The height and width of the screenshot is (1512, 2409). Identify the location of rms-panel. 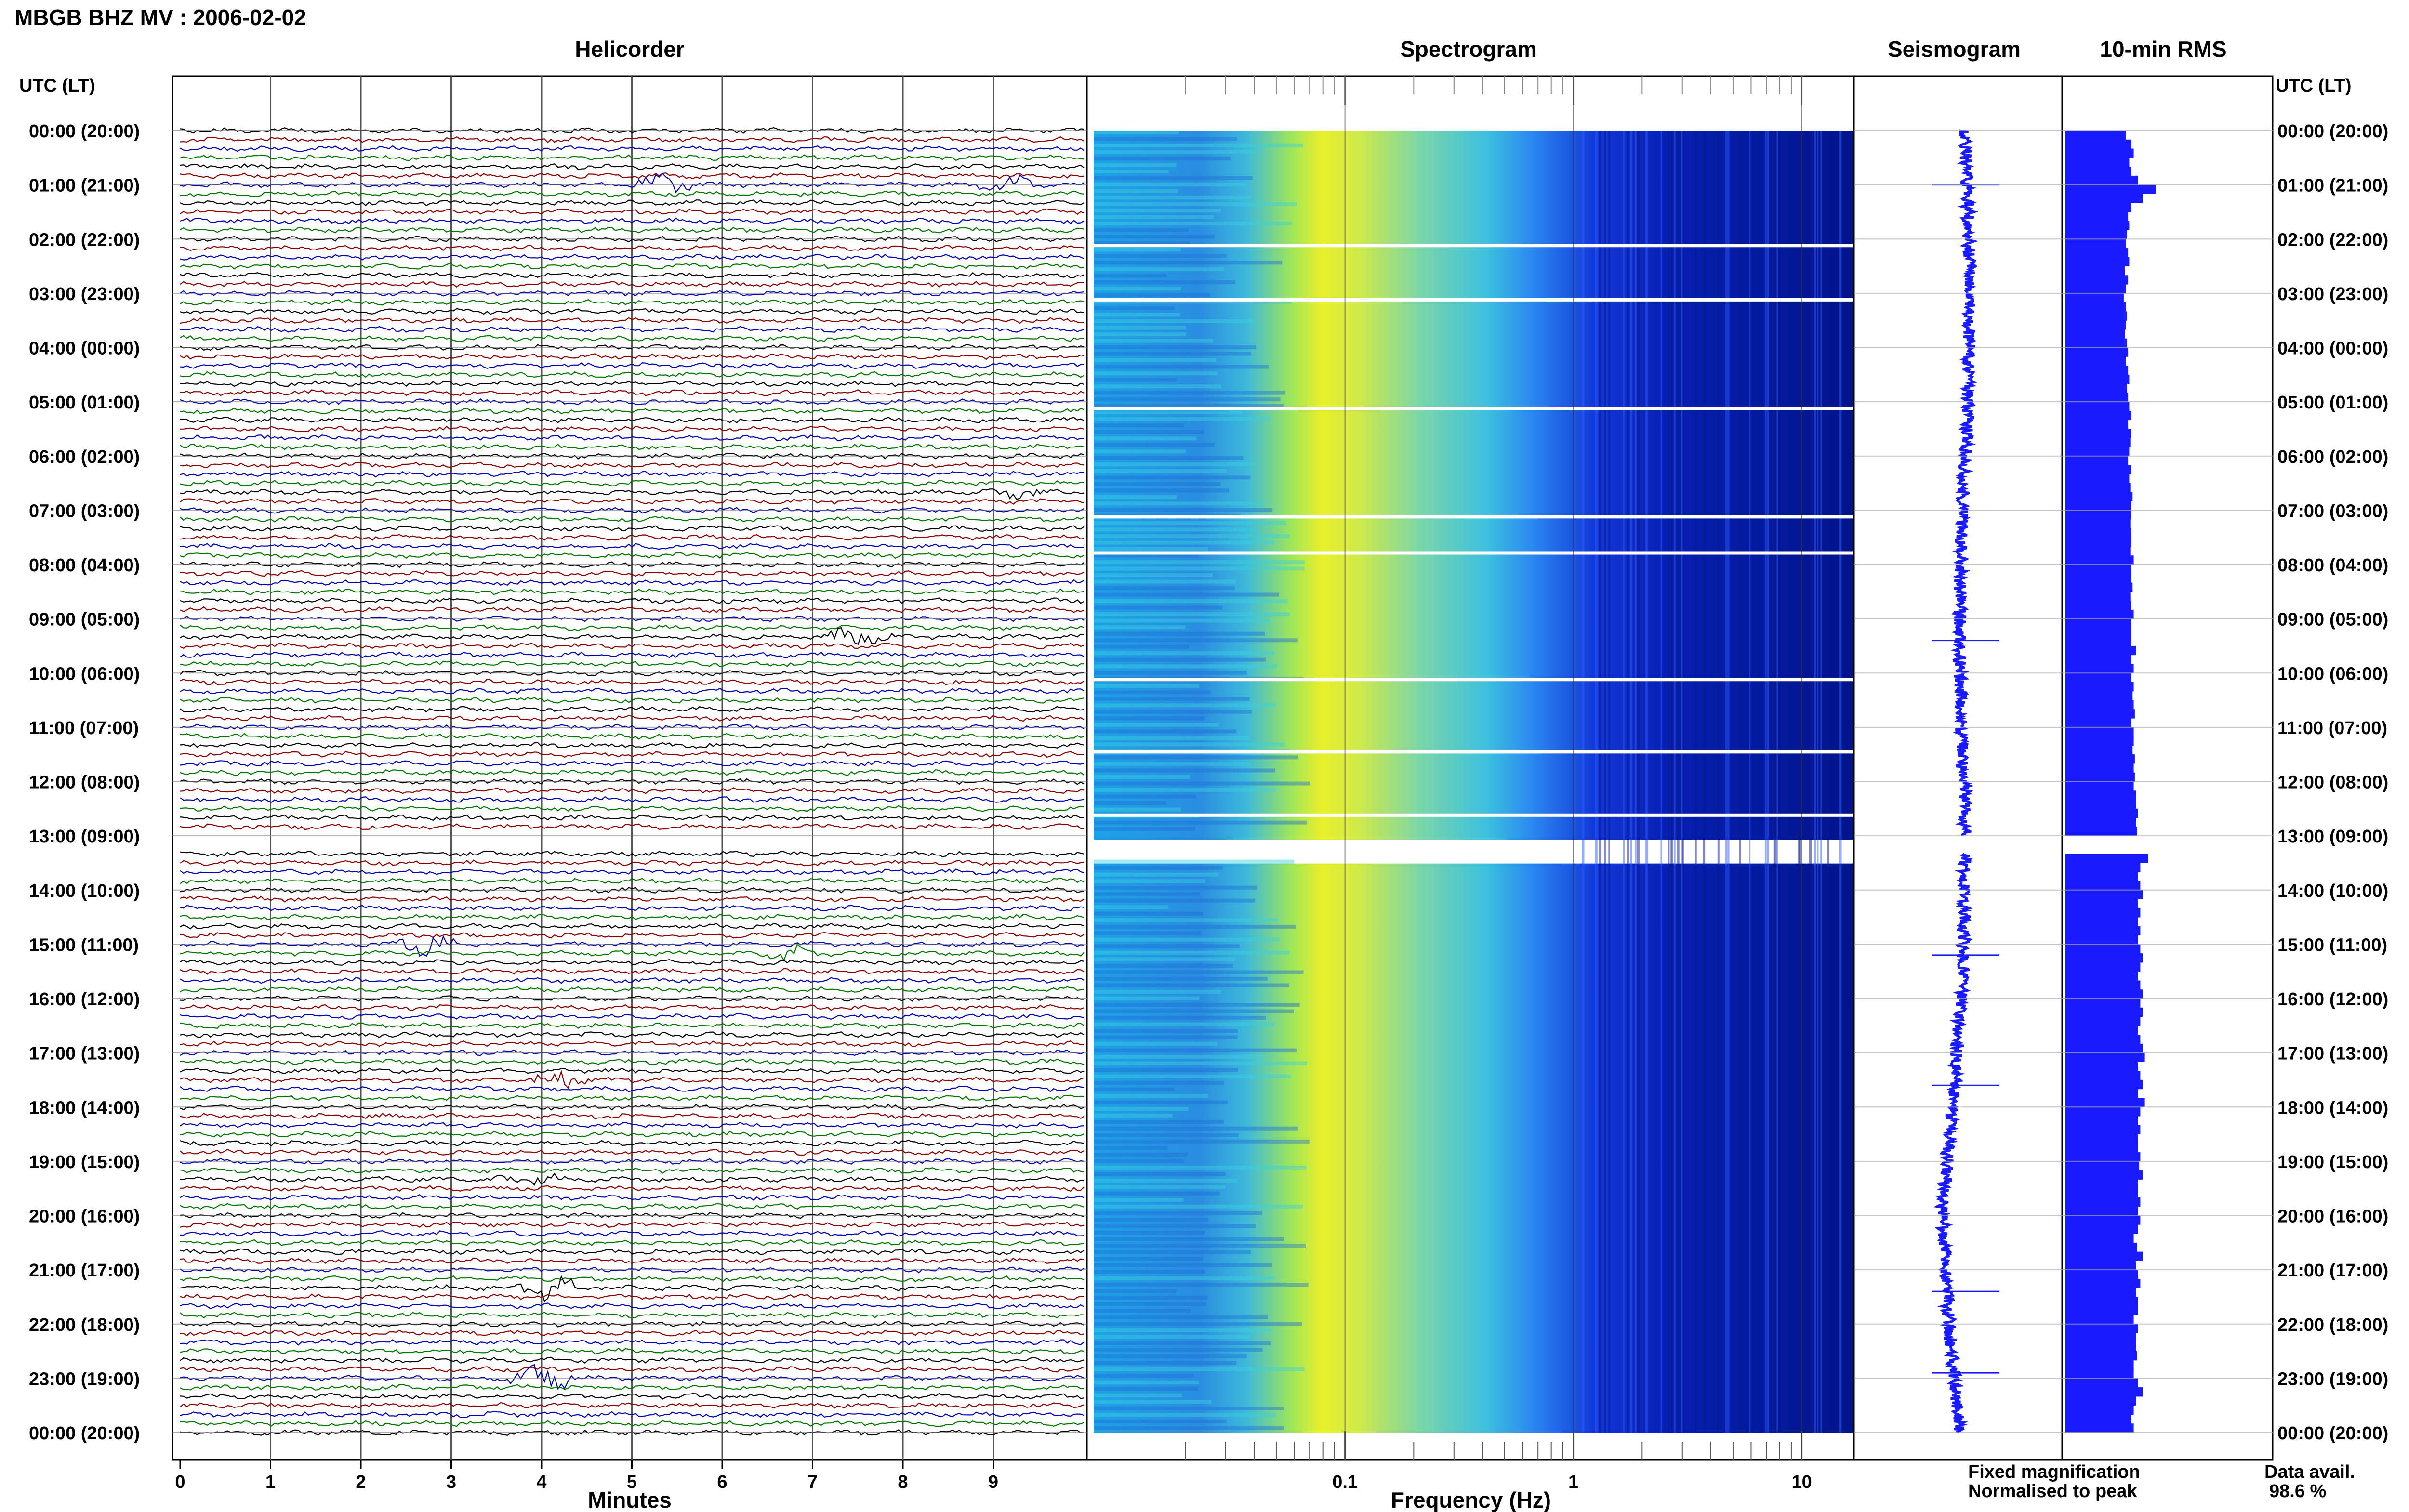
(2167, 768).